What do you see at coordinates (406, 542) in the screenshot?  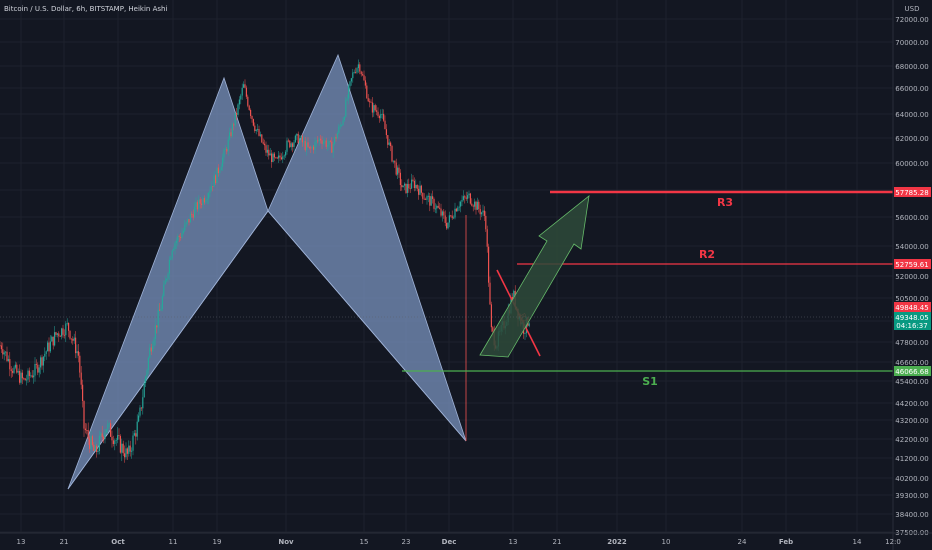 I see `time-tick-label: 23` at bounding box center [406, 542].